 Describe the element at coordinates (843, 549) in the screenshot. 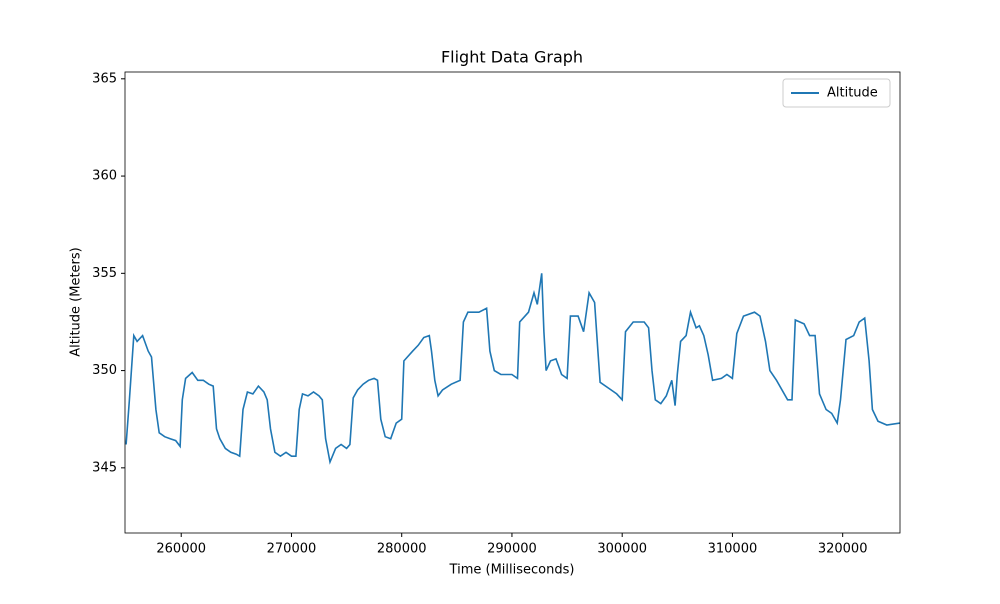

I see `x-tick-label: 320000` at that location.